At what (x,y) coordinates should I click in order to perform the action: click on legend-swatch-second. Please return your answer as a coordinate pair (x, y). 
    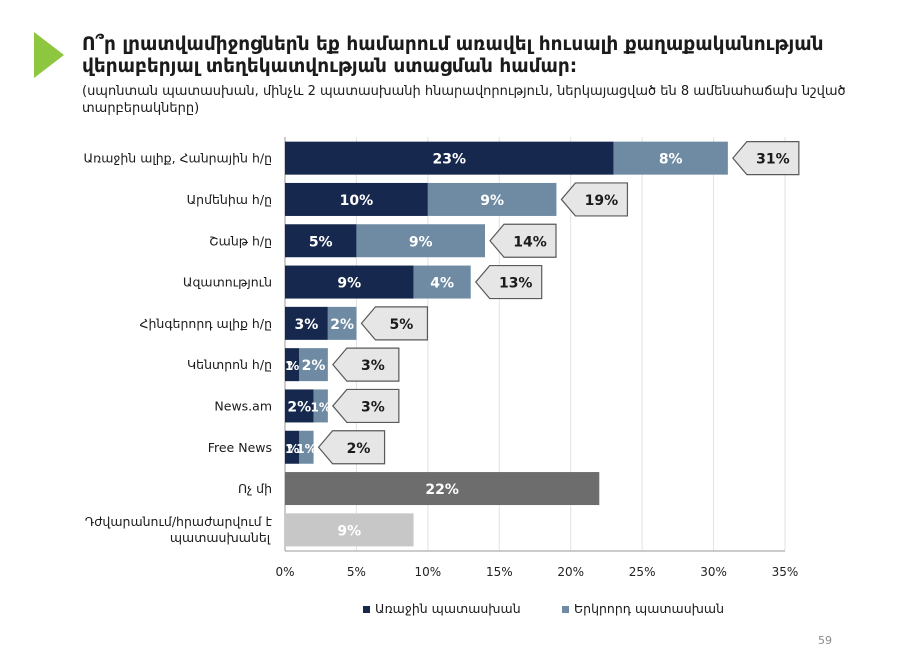
    Looking at the image, I should click on (565, 609).